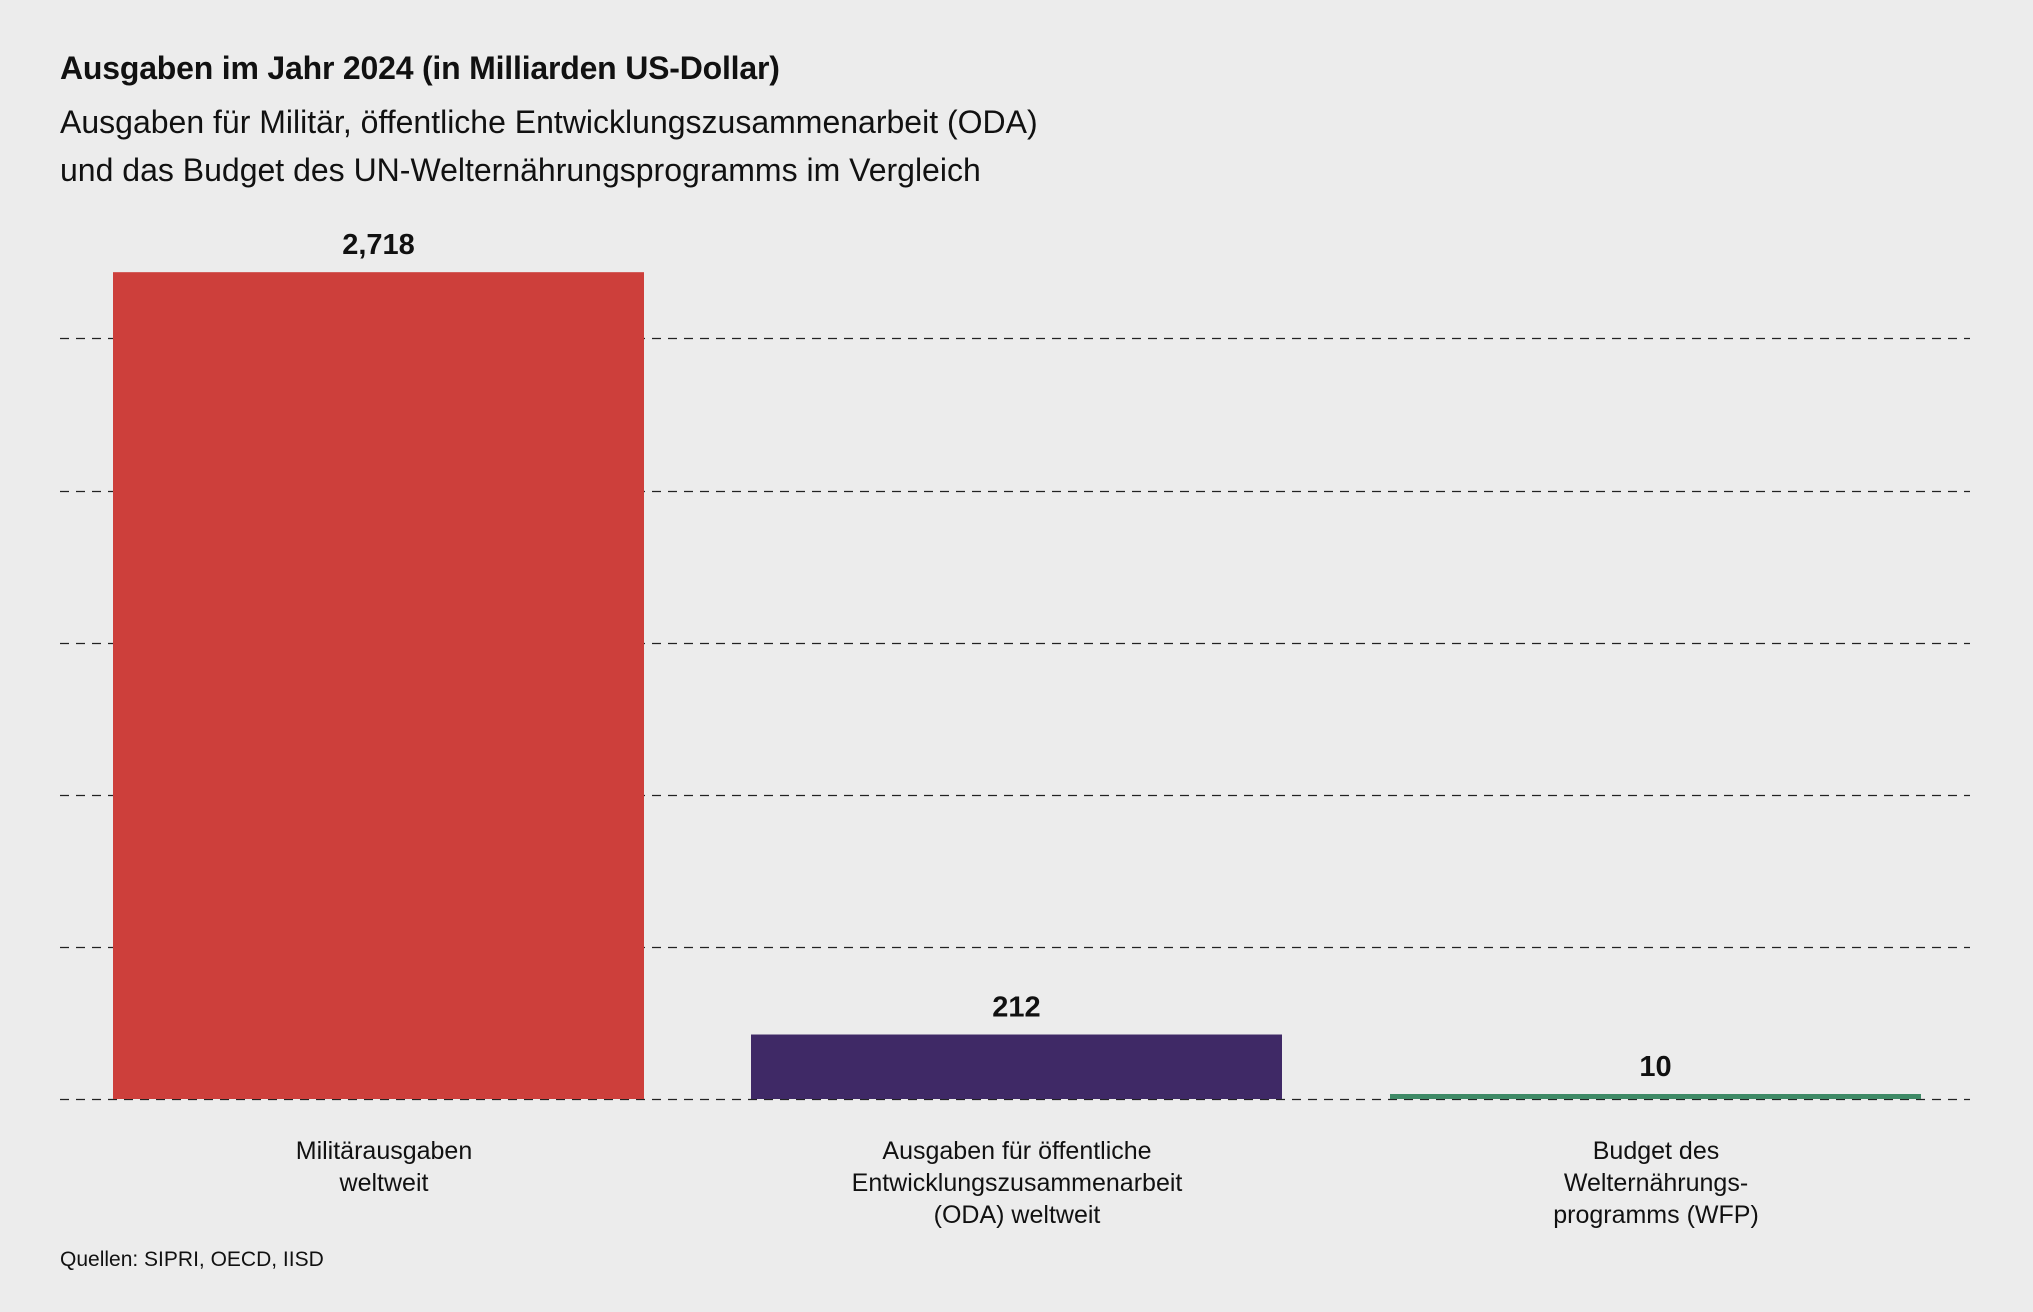 Image resolution: width=2033 pixels, height=1312 pixels. Describe the element at coordinates (1016, 1008) in the screenshot. I see `bar-value-label: 212` at that location.